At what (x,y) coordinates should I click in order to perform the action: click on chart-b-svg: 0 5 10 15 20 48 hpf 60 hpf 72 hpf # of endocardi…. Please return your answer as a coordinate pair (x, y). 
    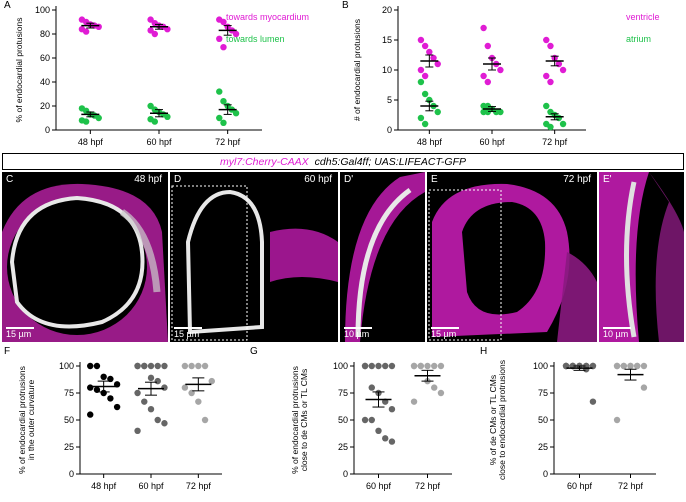
    Looking at the image, I should click on (506, 76).